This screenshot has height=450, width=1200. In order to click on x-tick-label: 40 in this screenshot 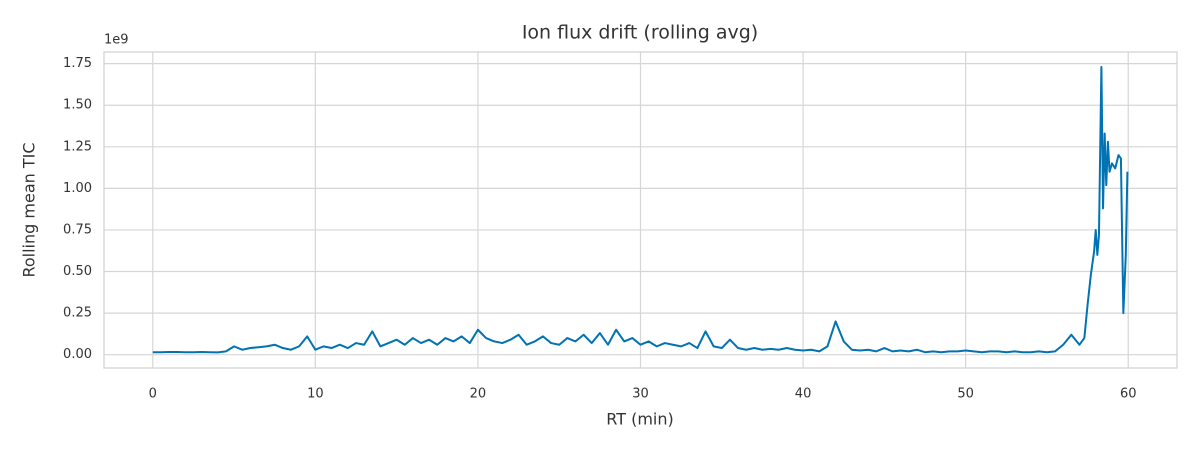, I will do `click(803, 394)`.